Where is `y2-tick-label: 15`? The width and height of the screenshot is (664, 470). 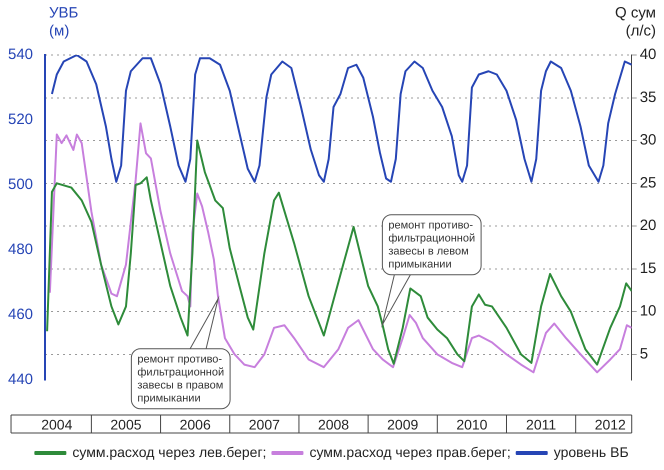 y2-tick-label: 15 is located at coordinates (648, 268).